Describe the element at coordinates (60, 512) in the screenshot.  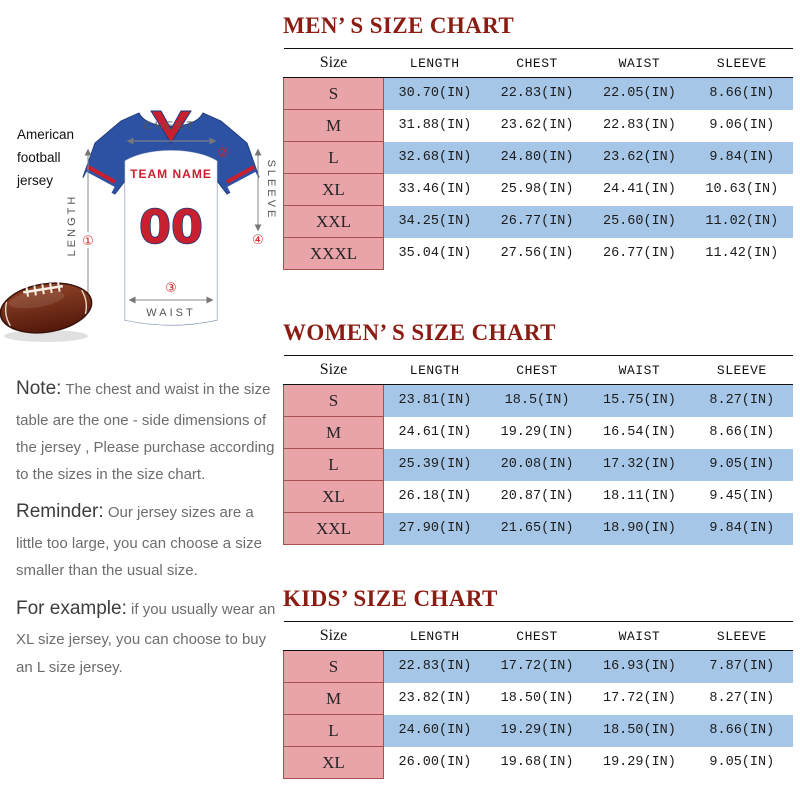
I see `reminder-lead: Reminder:` at that location.